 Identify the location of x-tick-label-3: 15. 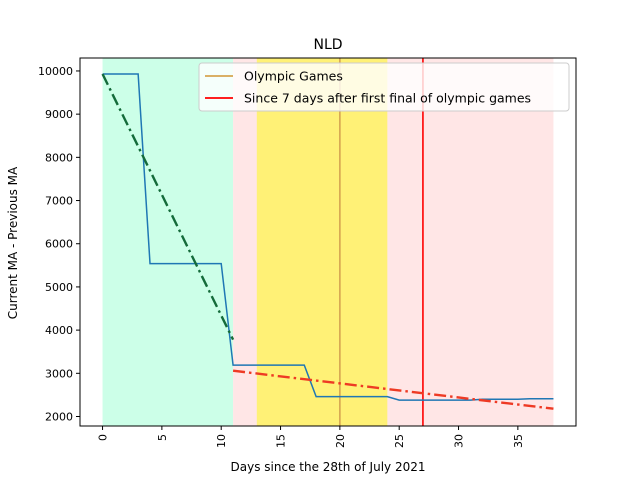
(281, 441).